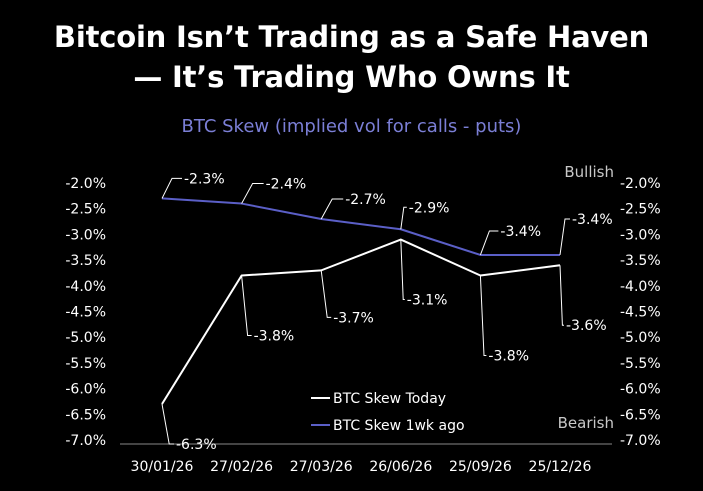  Describe the element at coordinates (196, 445) in the screenshot. I see `data-label: -6.3%` at that location.